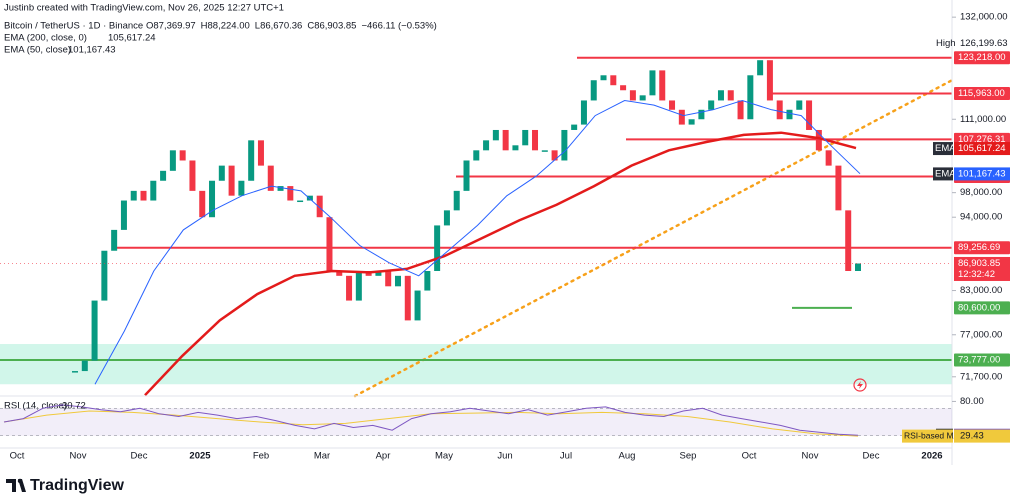 This screenshot has width=1010, height=498. Describe the element at coordinates (810, 456) in the screenshot. I see `x-tick-label: Nov` at that location.